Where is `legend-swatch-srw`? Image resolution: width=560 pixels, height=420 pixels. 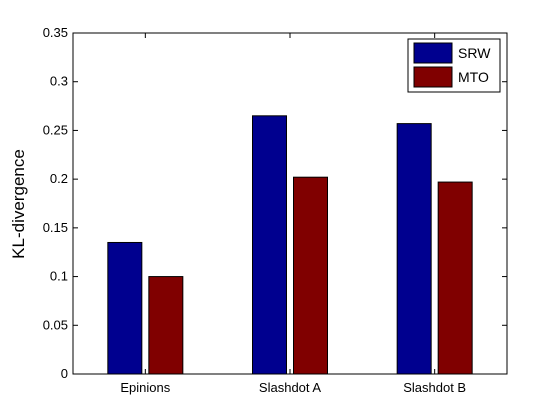
legend-swatch-srw is located at coordinates (433, 53).